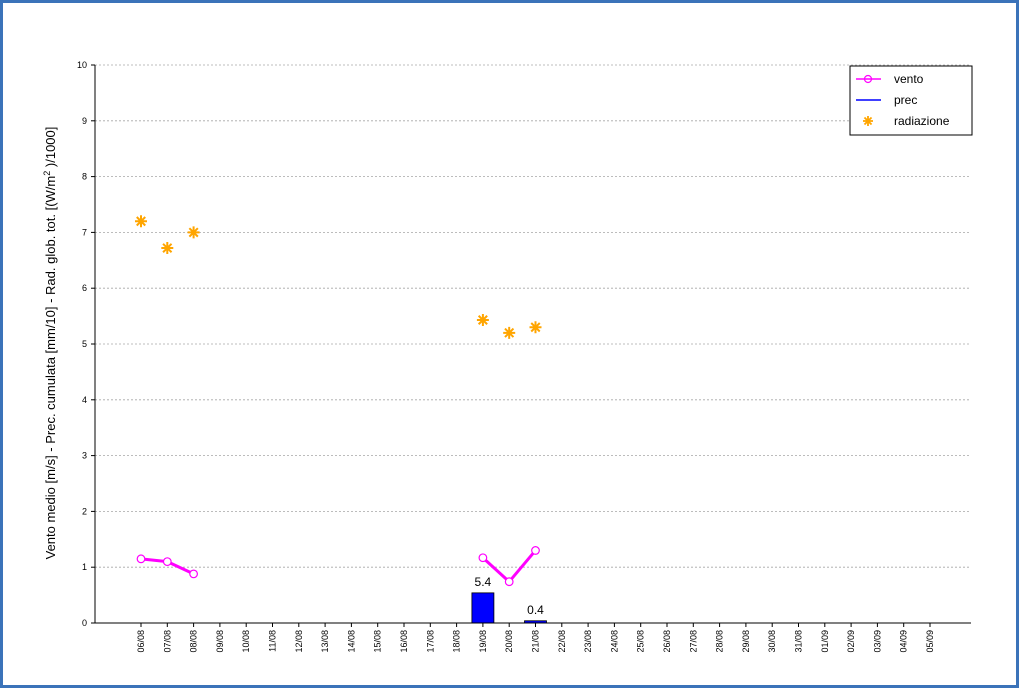 The height and width of the screenshot is (691, 1019). I want to click on y-ticks: 0 1 2 3 4 5 6 7 8 9 10, so click(86, 344).